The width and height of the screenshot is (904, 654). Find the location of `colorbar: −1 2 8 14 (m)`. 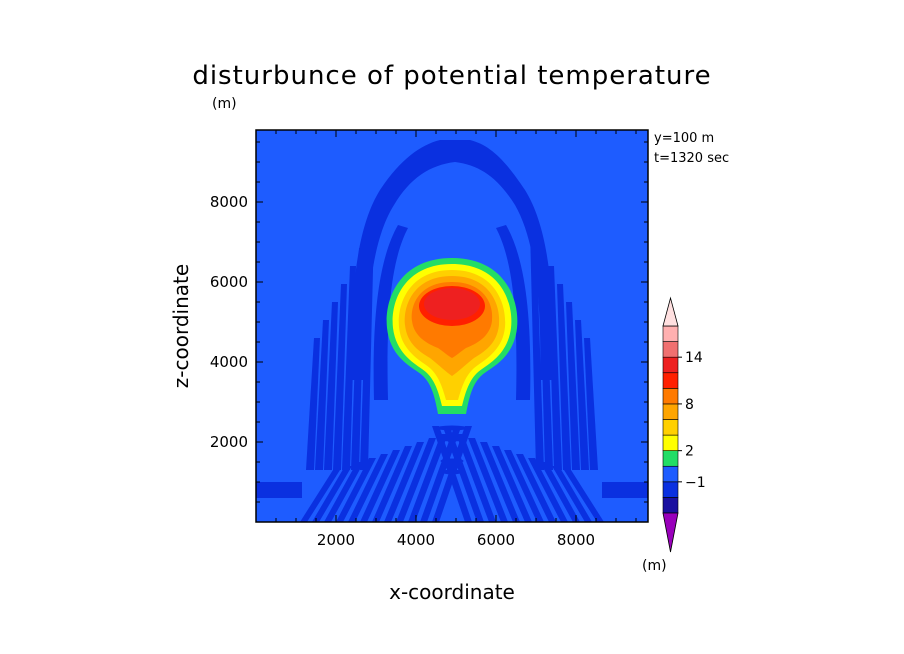

colorbar: −1 2 8 14 (m) is located at coordinates (674, 435).